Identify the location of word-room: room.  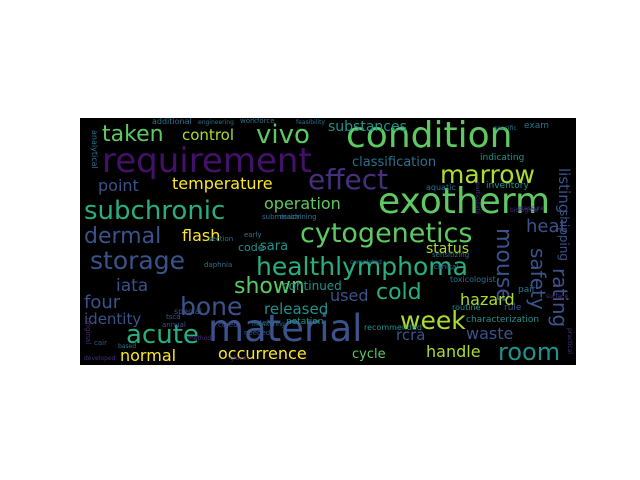
(529, 351).